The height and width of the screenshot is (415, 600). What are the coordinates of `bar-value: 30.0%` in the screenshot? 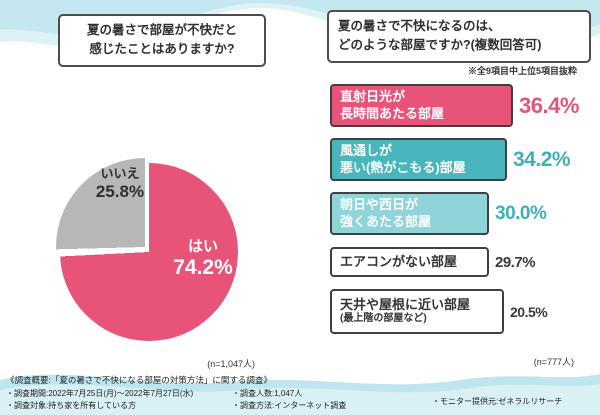 It's located at (521, 213).